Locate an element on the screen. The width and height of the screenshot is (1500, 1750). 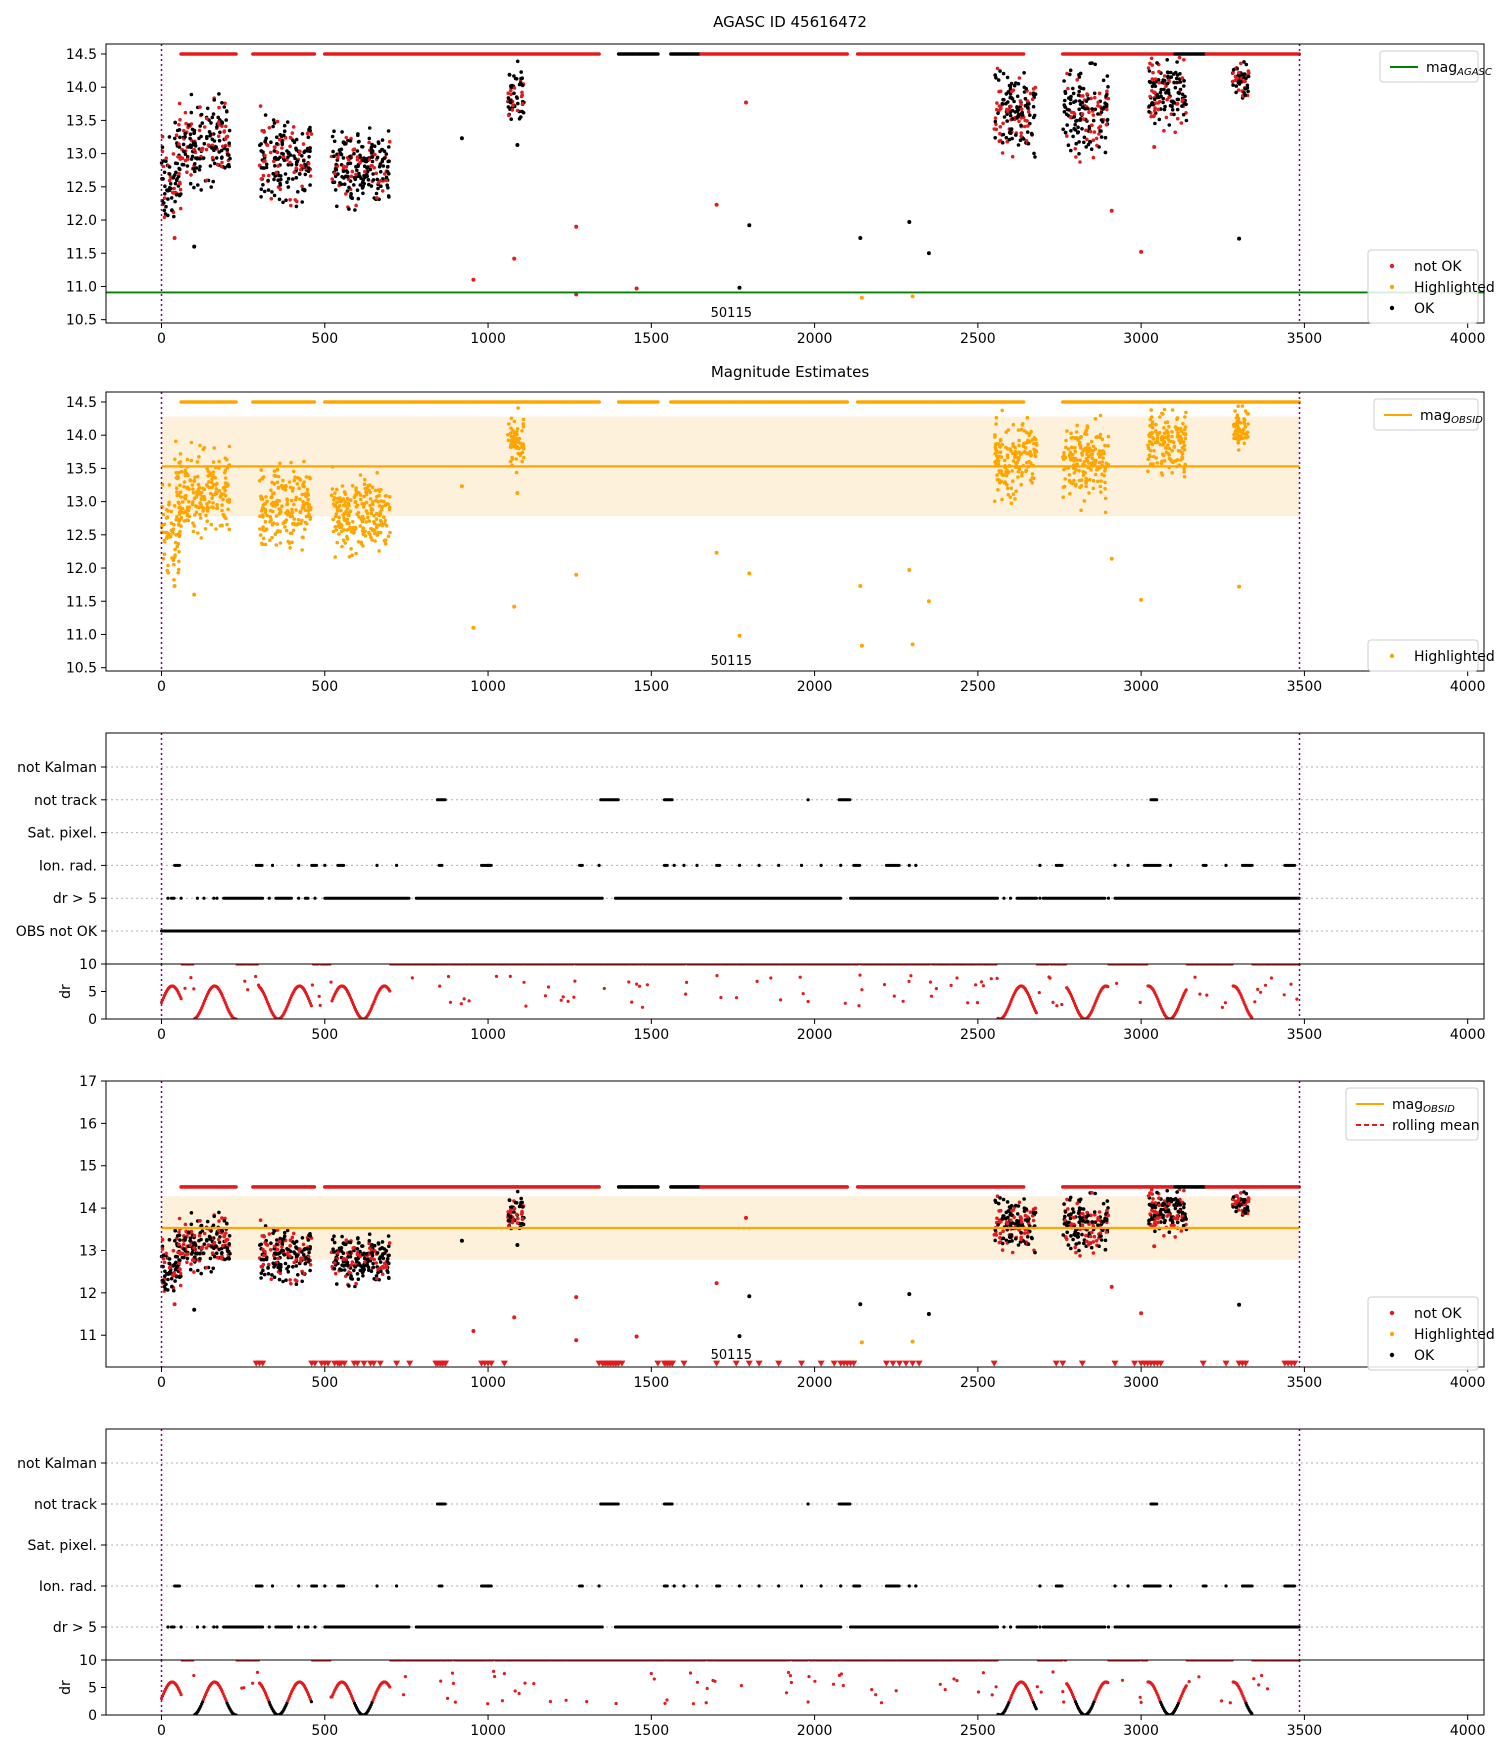
y-tick-label: 14.0 is located at coordinates (81, 88).